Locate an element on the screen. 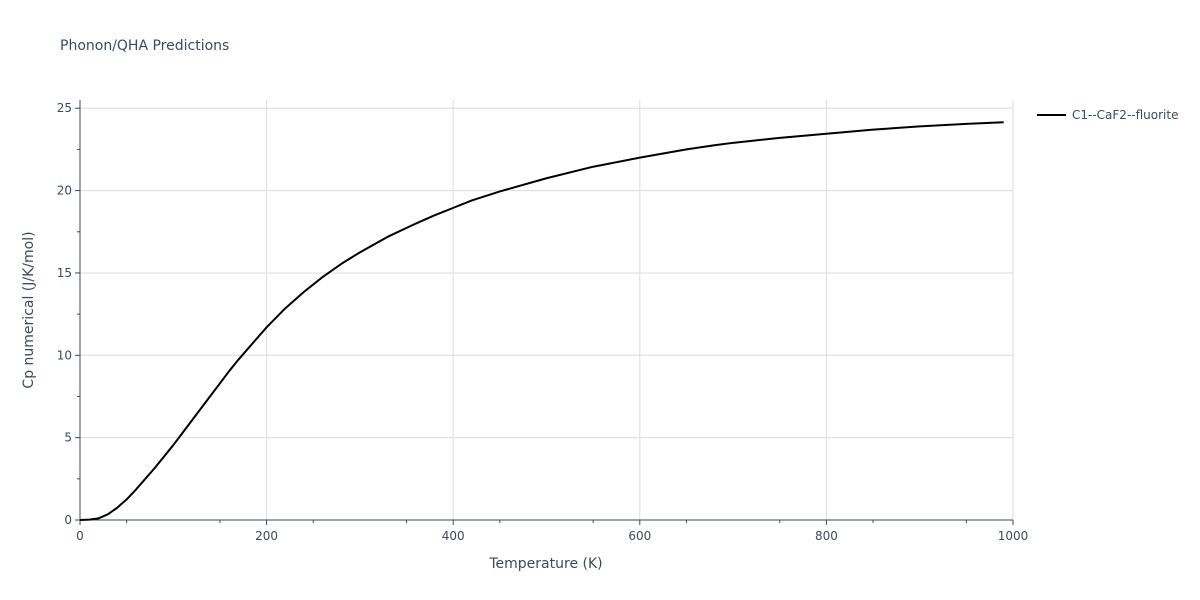 This screenshot has width=1200, height=600. y-tick-label: 5 is located at coordinates (68, 438).